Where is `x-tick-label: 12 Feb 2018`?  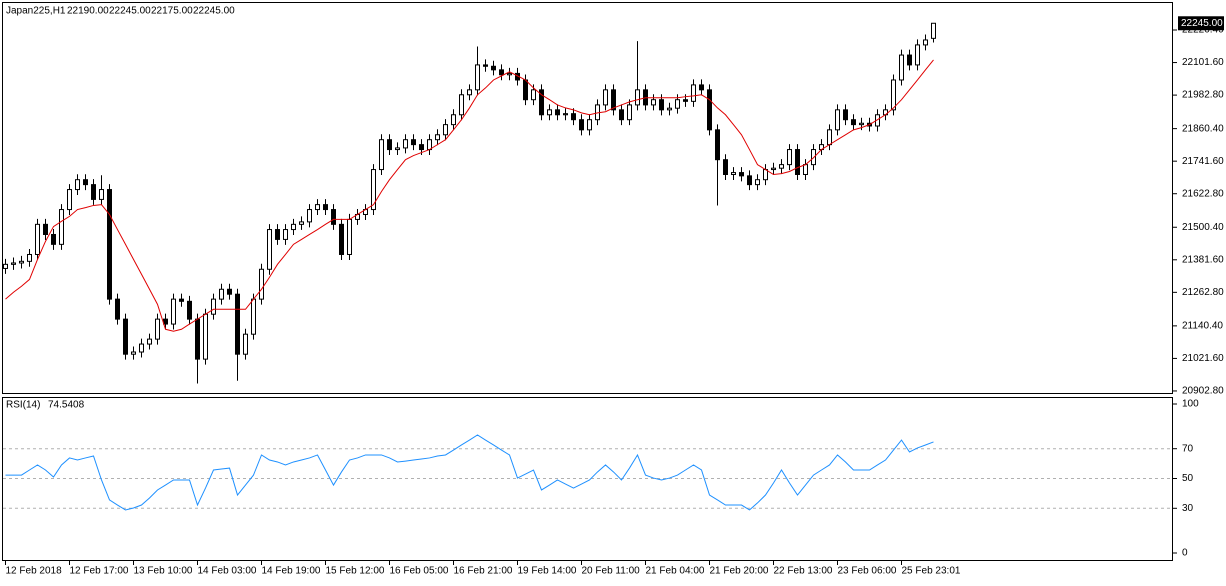
x-tick-label: 12 Feb 2018 is located at coordinates (34, 571).